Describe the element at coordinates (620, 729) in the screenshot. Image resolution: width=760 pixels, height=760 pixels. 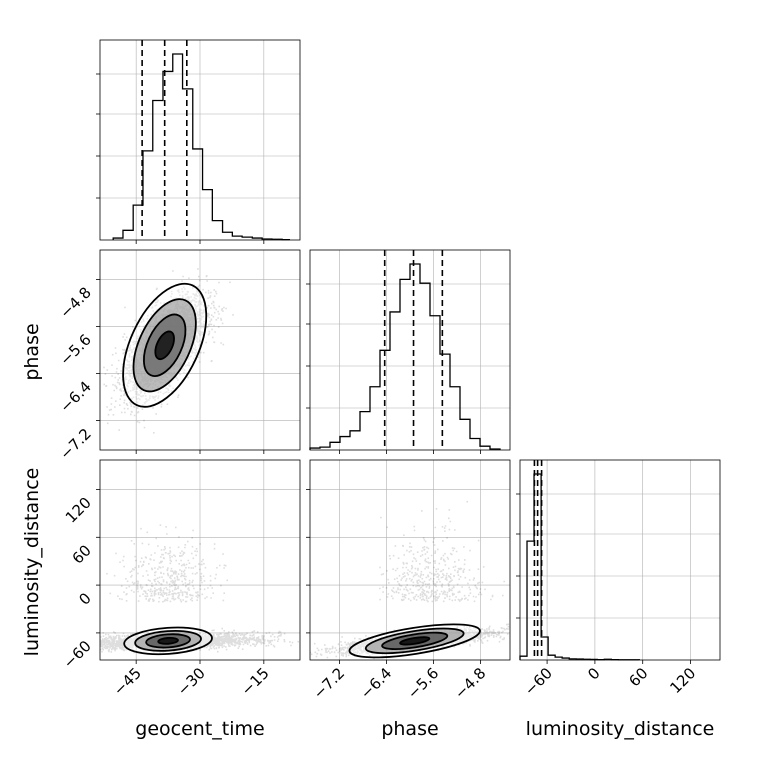
I see `xlabel-luminosity-distance: luminosity_distance` at that location.